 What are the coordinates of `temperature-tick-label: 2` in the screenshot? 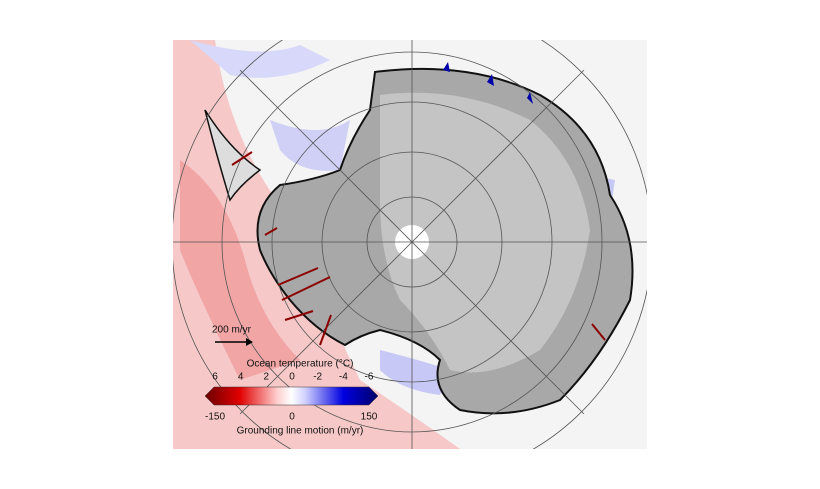 It's located at (267, 377).